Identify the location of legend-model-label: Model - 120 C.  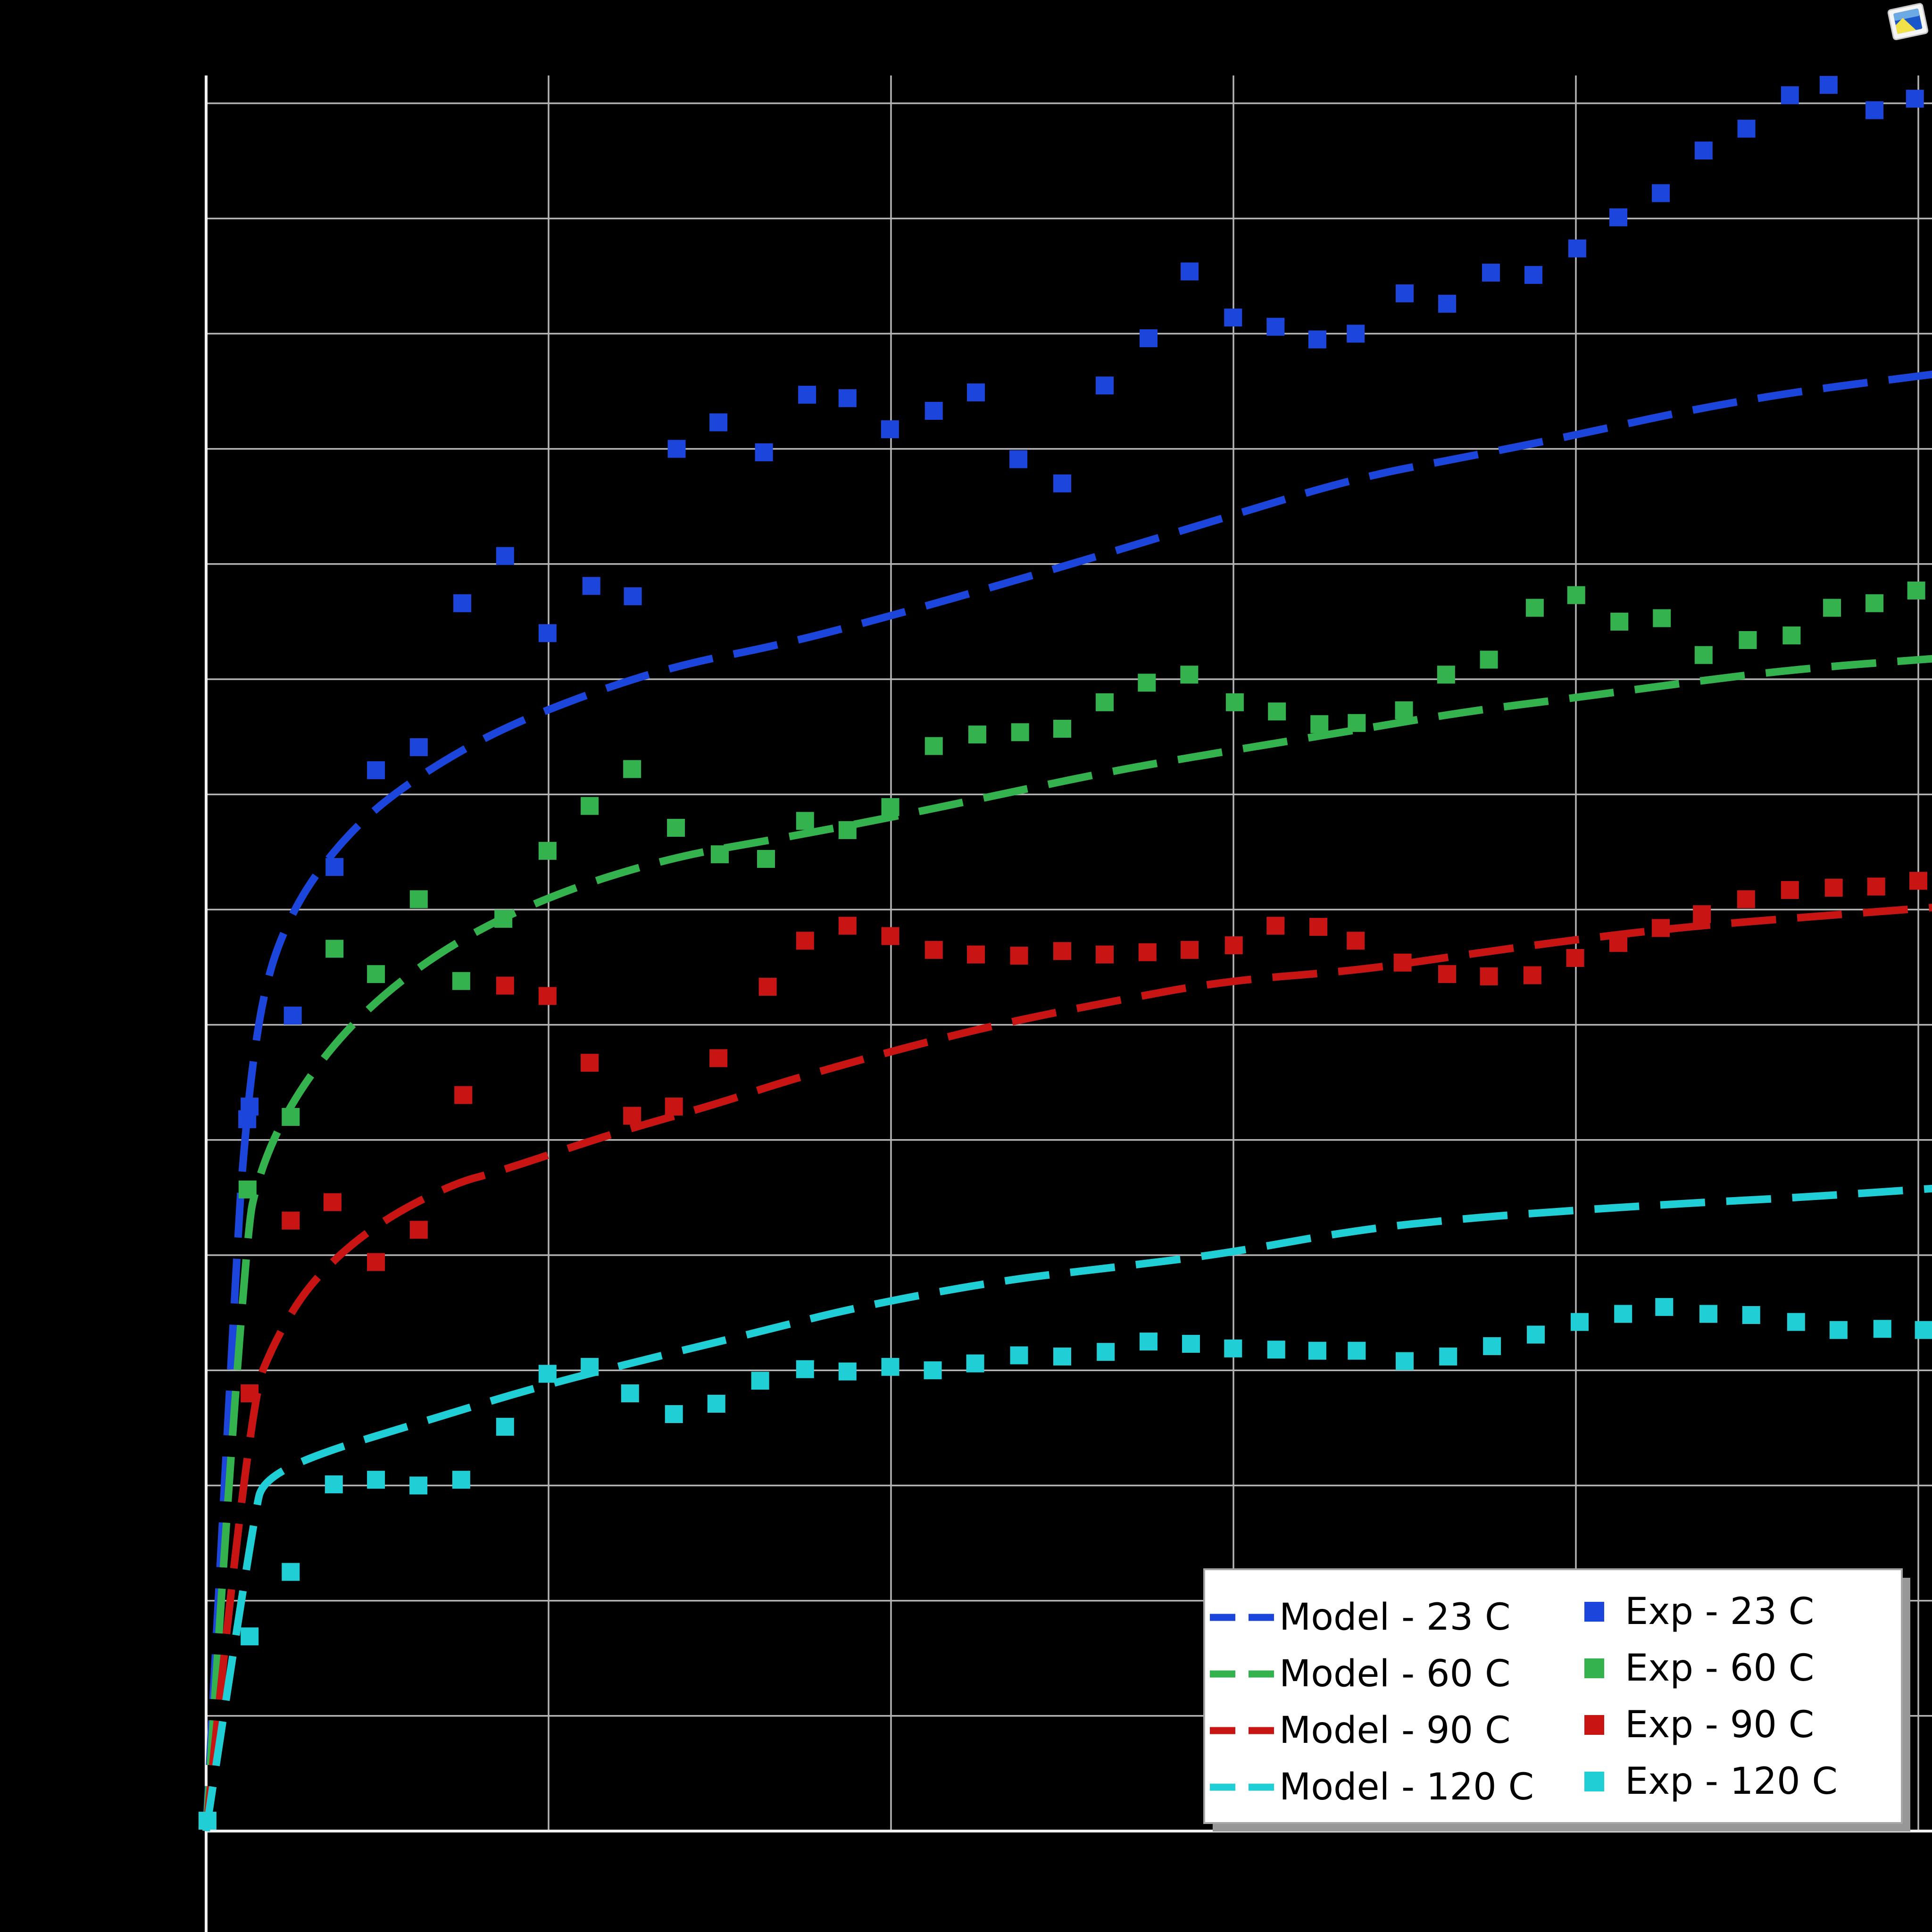
(1407, 1787).